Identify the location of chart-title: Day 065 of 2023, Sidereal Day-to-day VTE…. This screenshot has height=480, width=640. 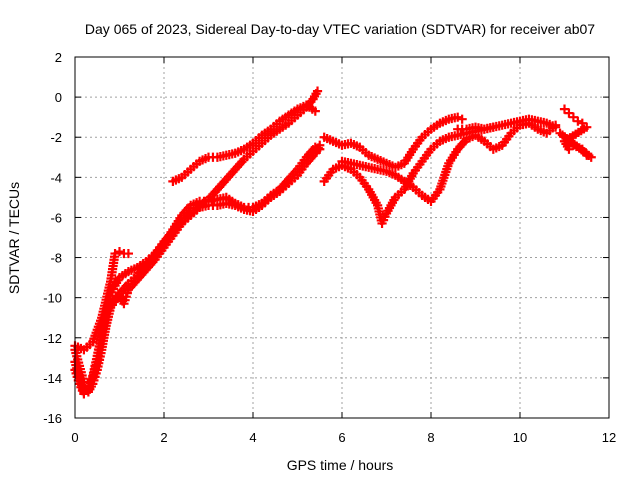
(340, 29).